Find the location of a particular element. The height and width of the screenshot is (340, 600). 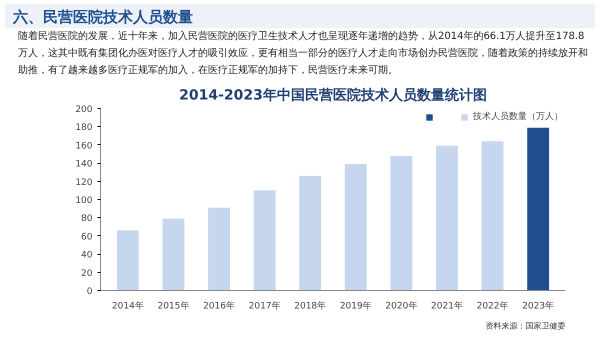

x-tick-label: 2017年 is located at coordinates (264, 306).